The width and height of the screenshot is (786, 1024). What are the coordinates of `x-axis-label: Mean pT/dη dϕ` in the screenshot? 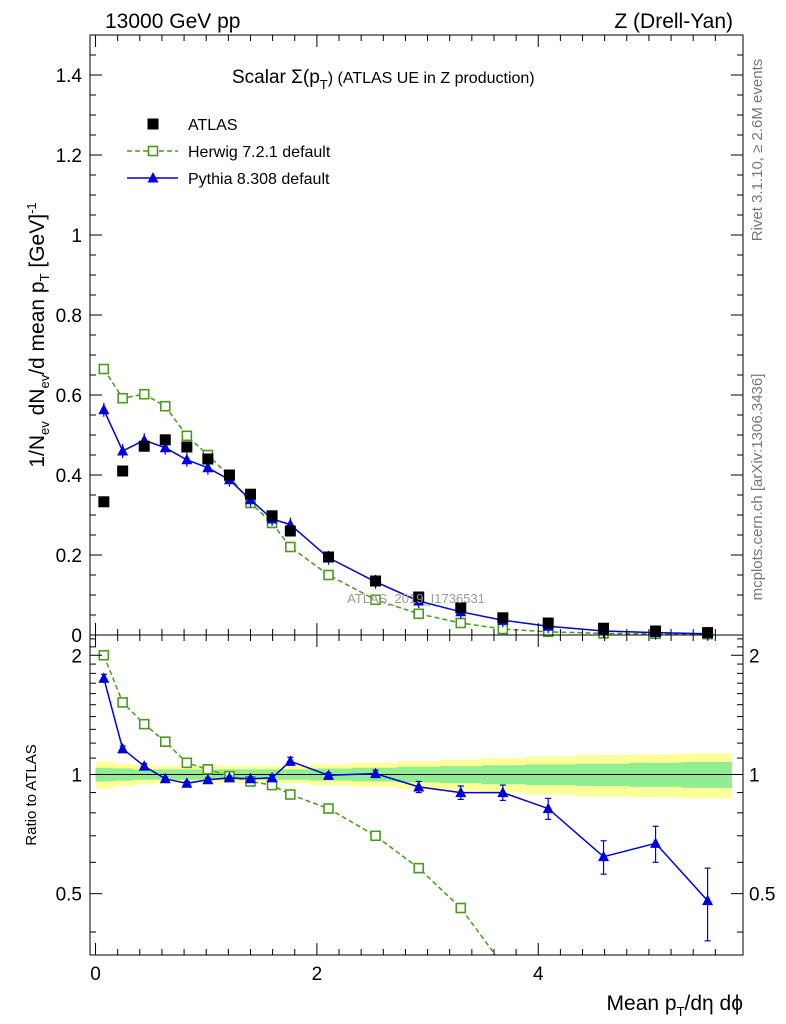 It's located at (675, 1005).